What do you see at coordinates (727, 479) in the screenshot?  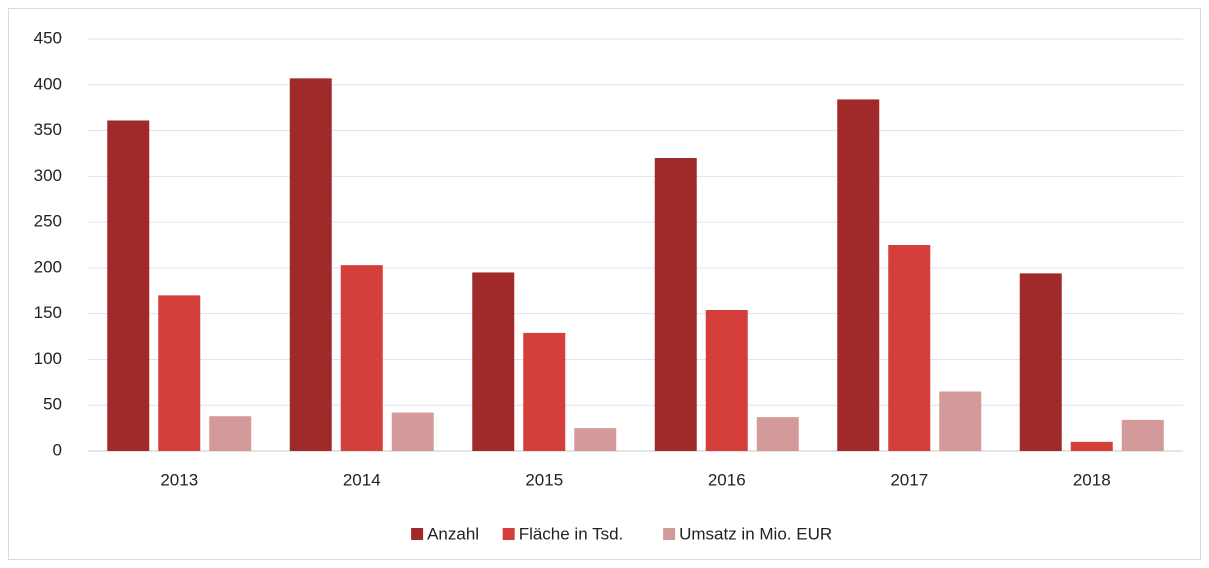 I see `x-tick-label: 2016` at bounding box center [727, 479].